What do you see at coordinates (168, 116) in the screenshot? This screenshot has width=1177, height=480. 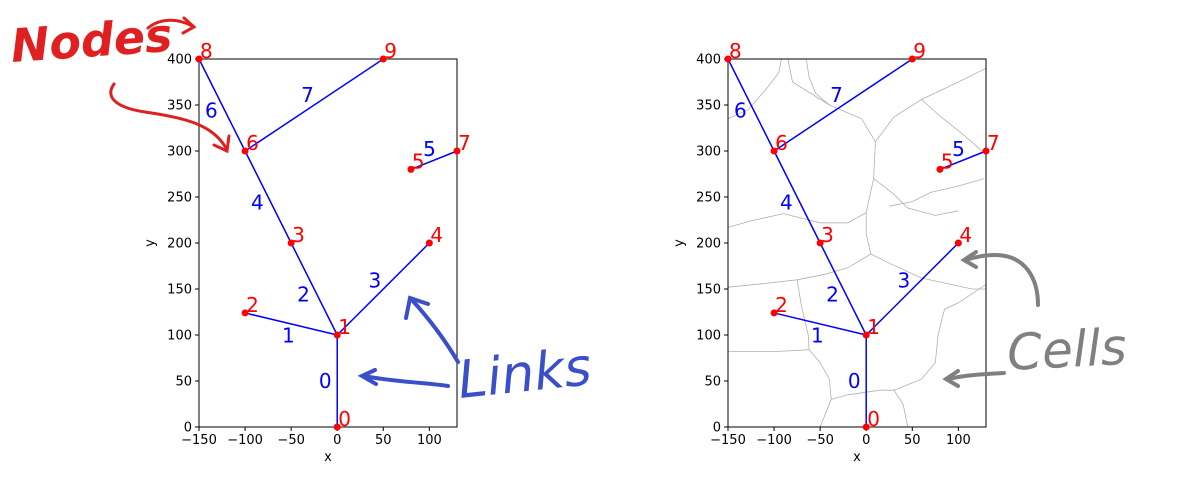 I see `annotation-nodes-arrow-to-node6` at bounding box center [168, 116].